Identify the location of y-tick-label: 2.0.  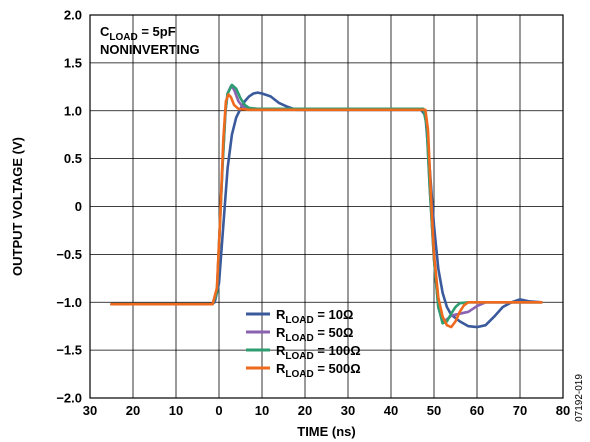
(73, 15).